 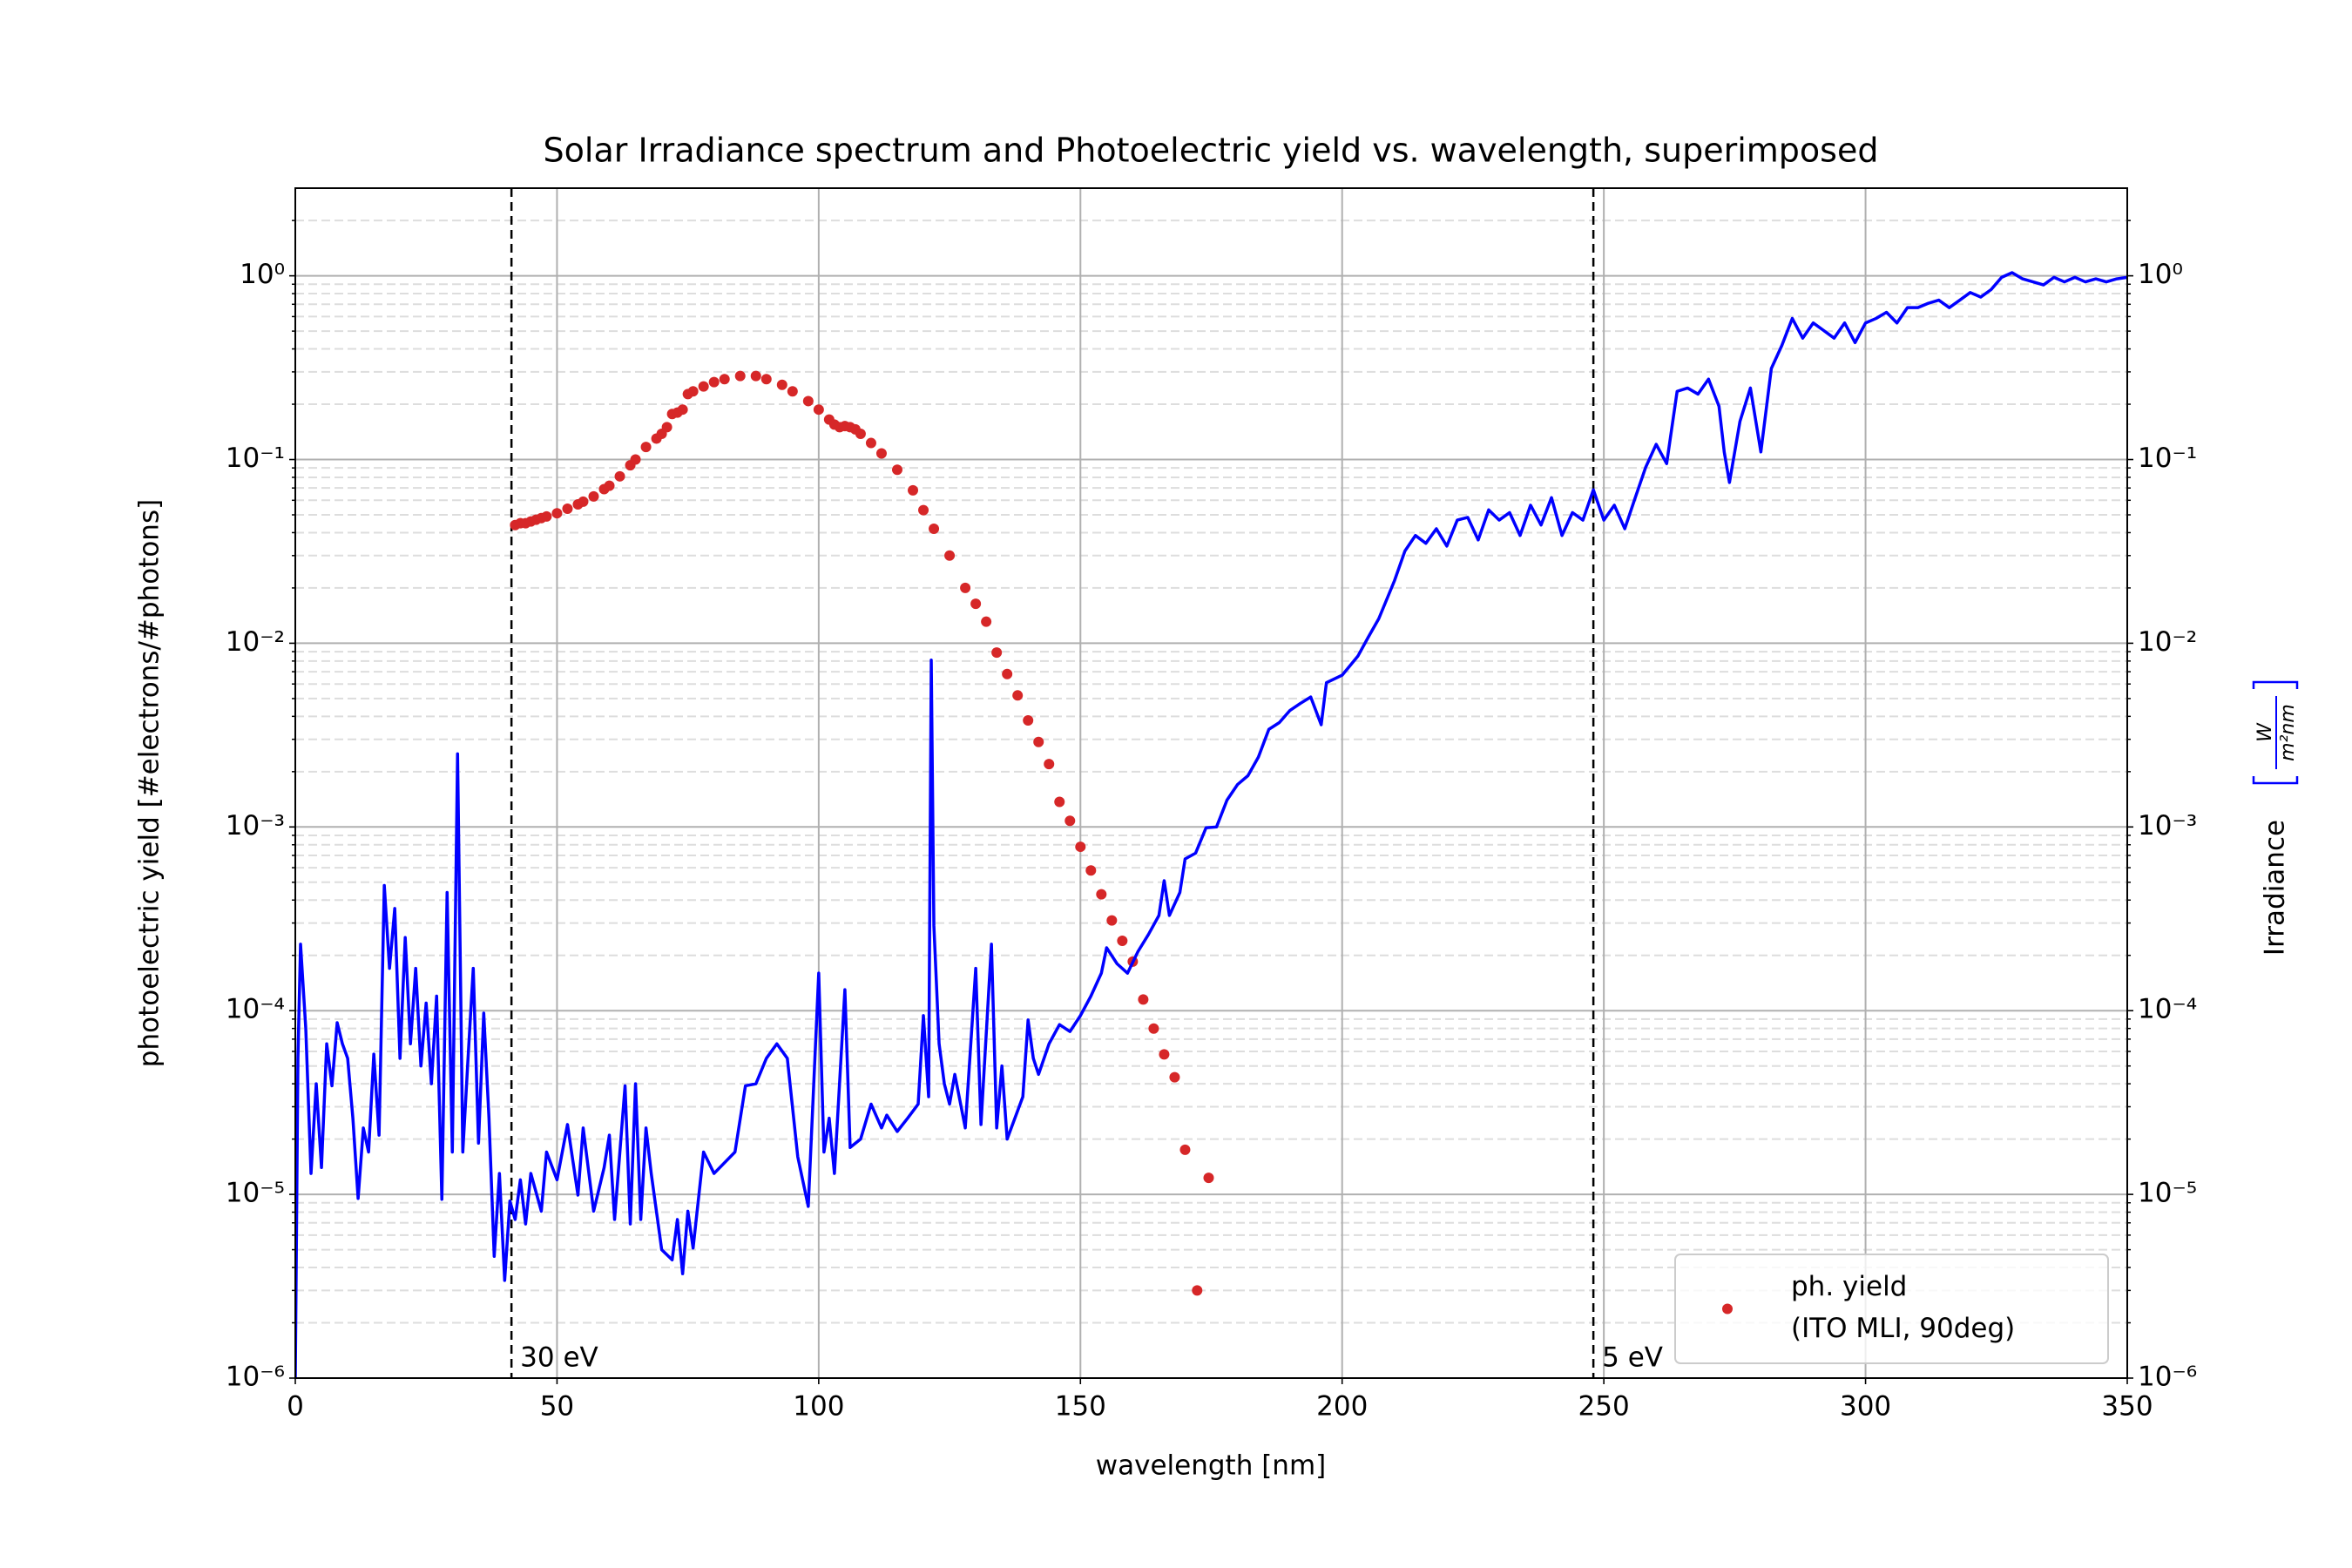 What do you see at coordinates (2265, 732) in the screenshot?
I see `unit-numerator: W` at bounding box center [2265, 732].